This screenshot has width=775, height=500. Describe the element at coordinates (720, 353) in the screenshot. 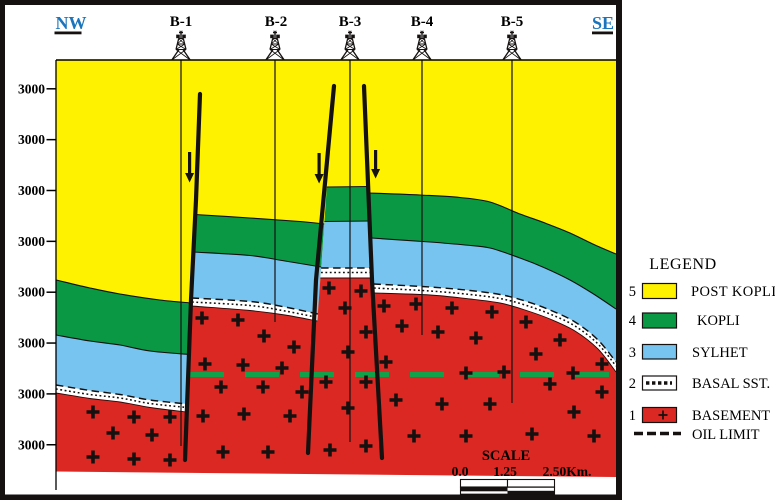

I see `svg-text: SYLHET` at that location.